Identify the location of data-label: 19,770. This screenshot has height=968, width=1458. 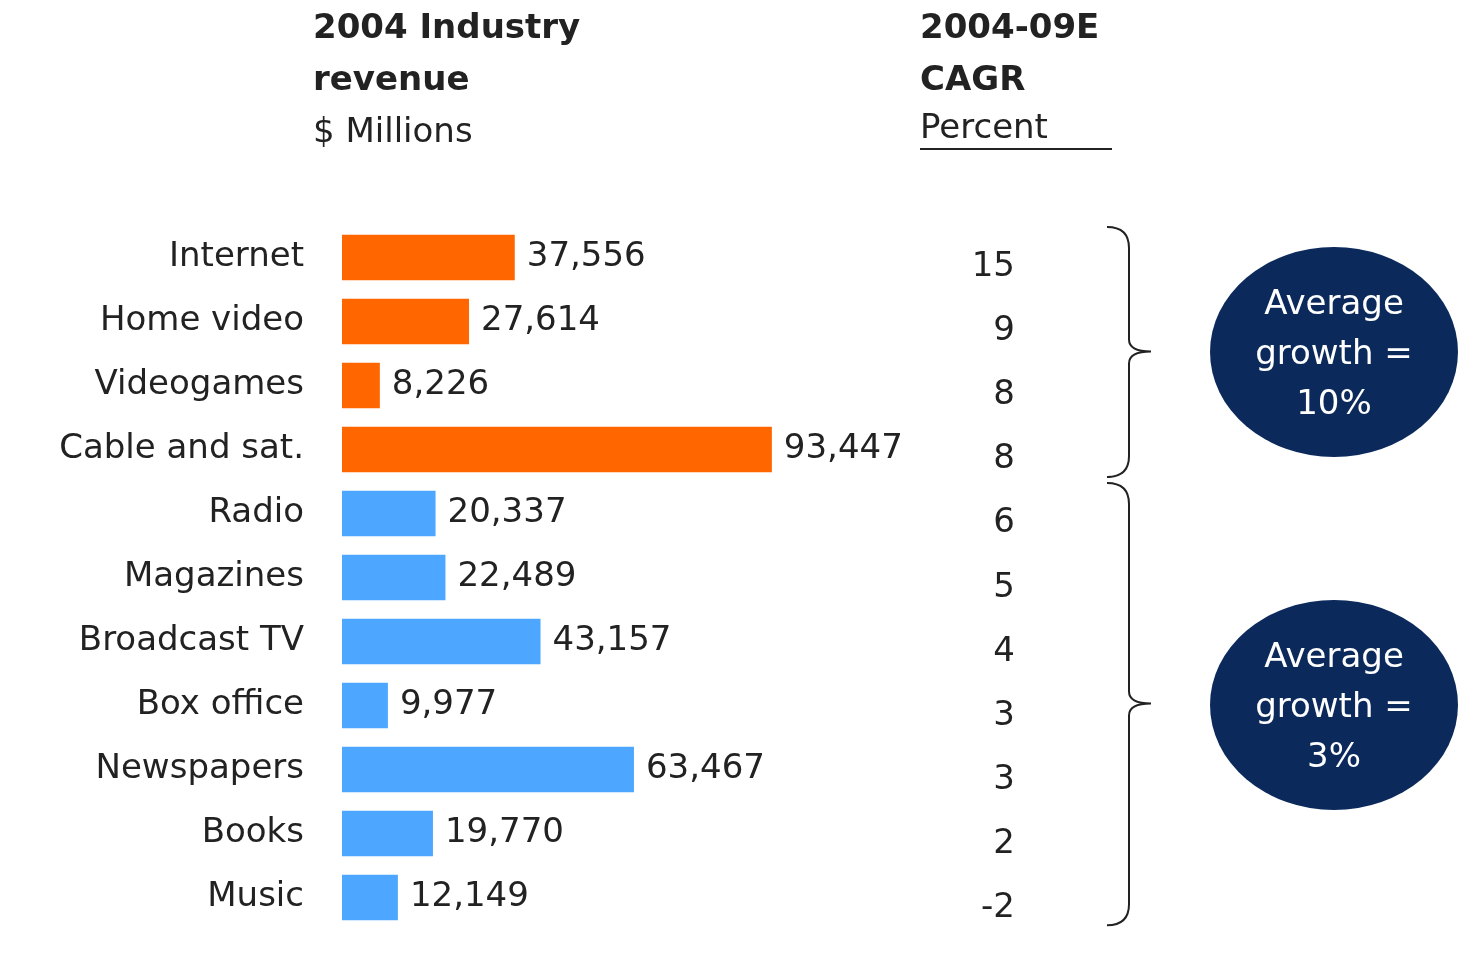
(504, 830).